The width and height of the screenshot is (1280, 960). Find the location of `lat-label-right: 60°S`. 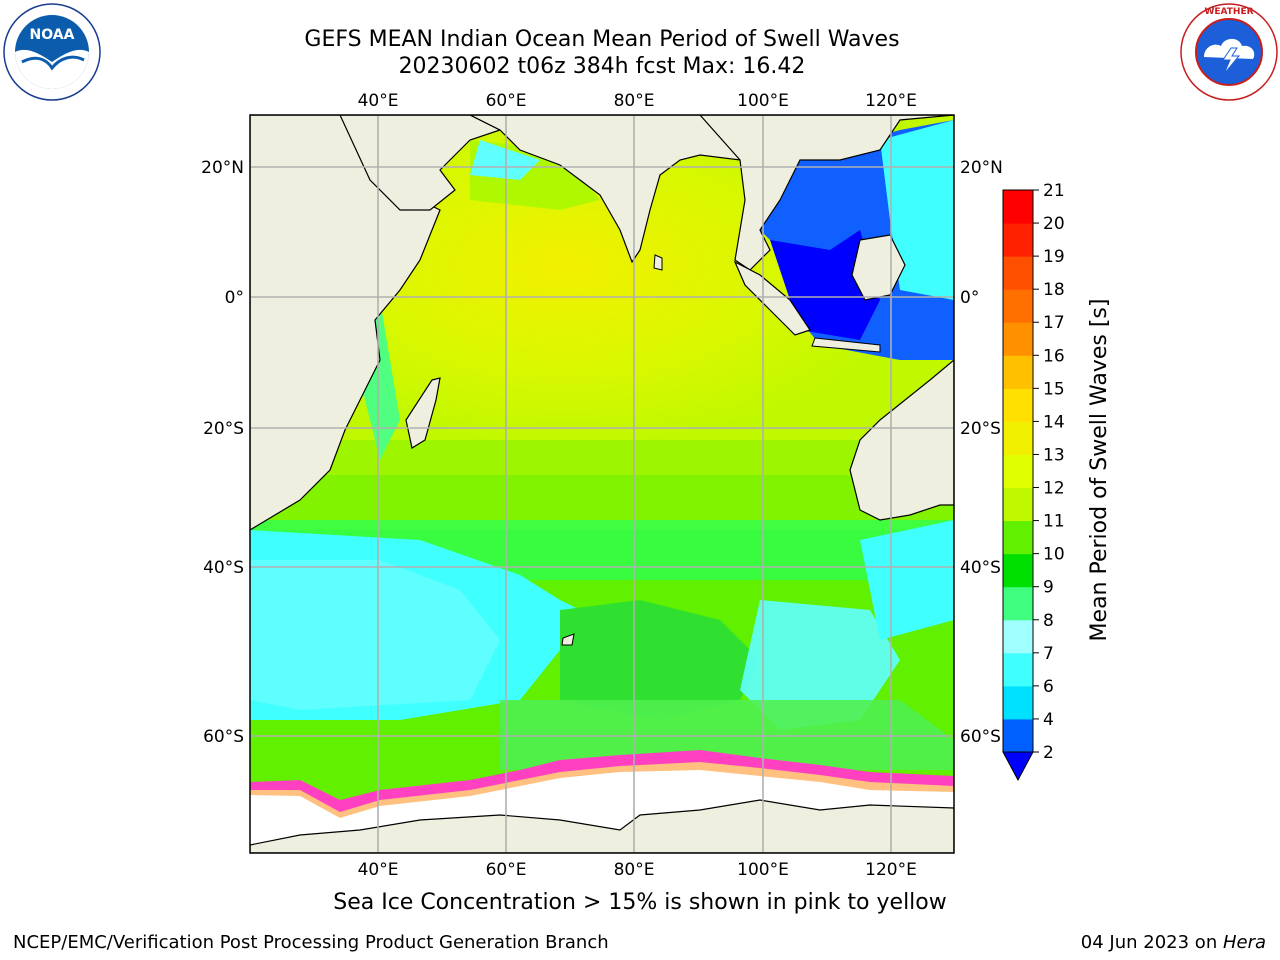

lat-label-right: 60°S is located at coordinates (980, 737).